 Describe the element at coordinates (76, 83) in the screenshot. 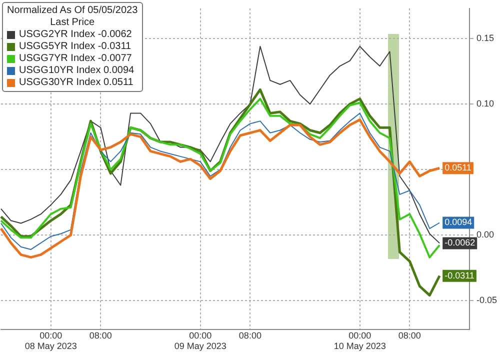

I see `legend-label: USGG30YR Index 0.0511` at that location.